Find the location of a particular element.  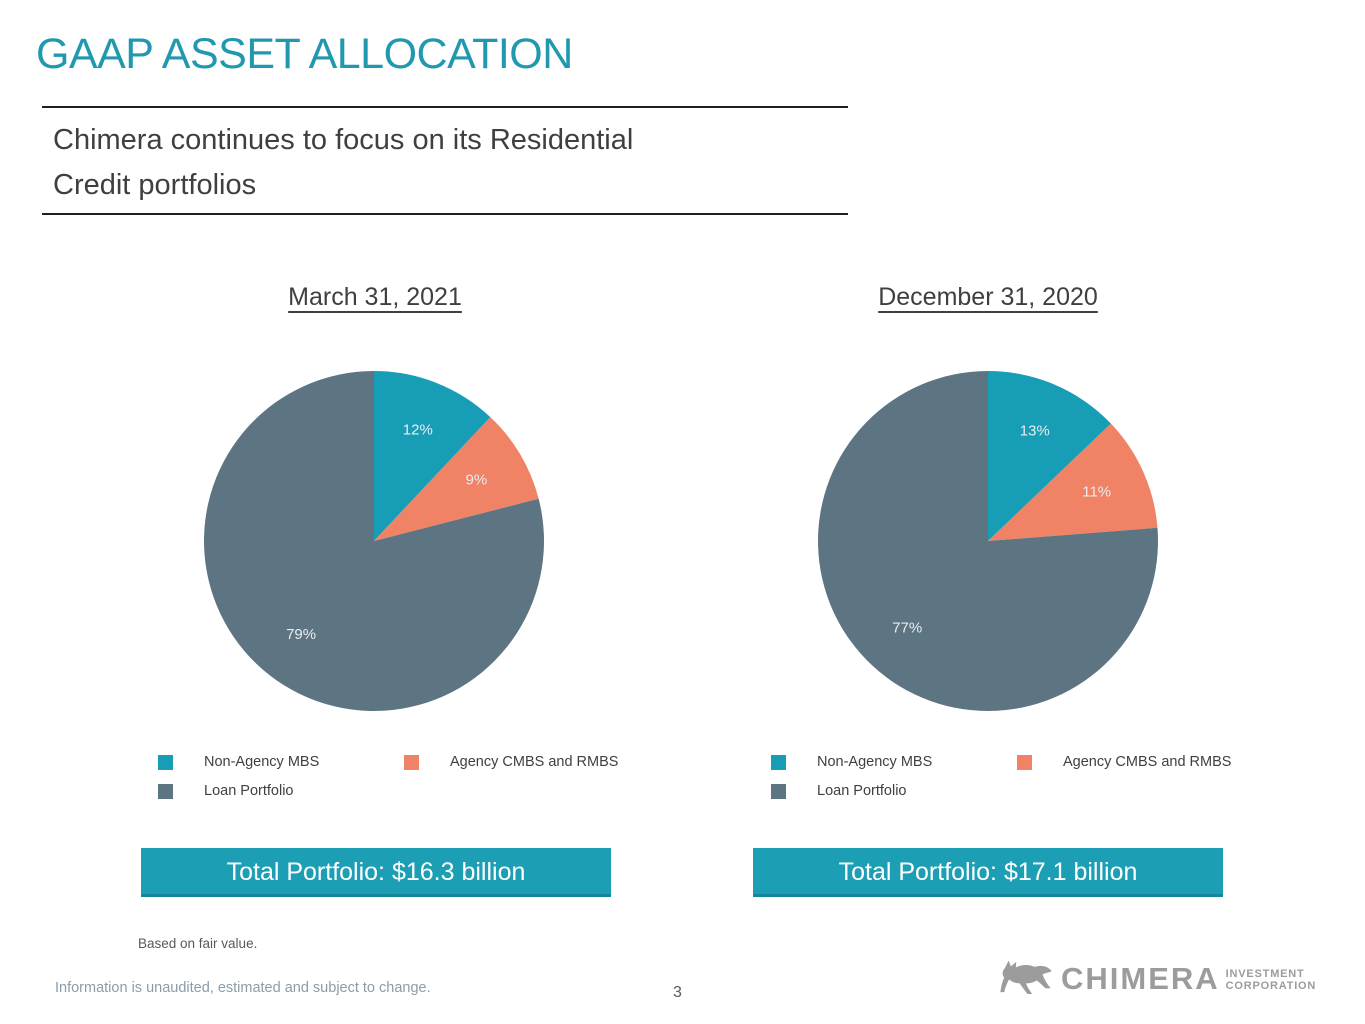

divider-line-bottom is located at coordinates (445, 214).